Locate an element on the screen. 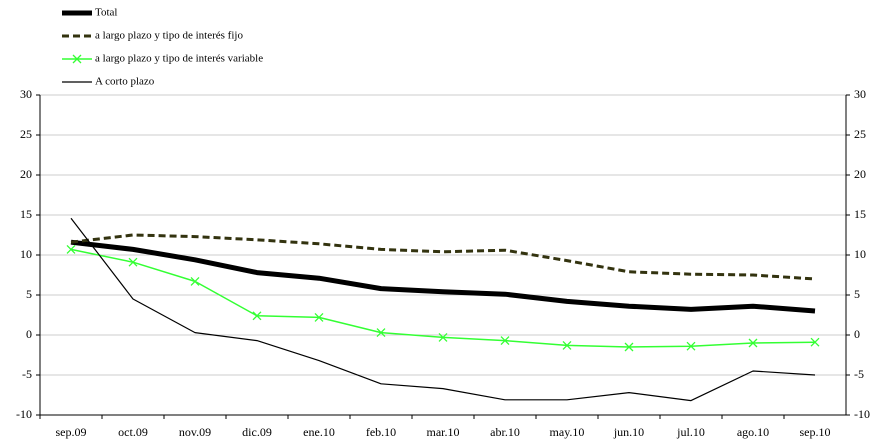  y2-tick-label: 25 is located at coordinates (860, 134).